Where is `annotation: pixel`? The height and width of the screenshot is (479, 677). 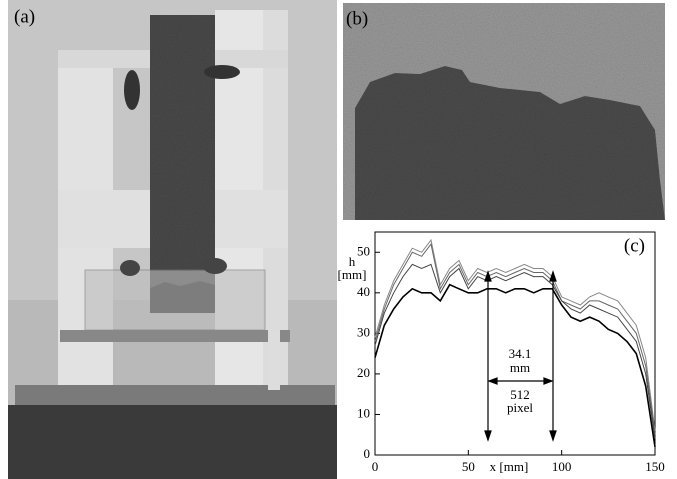 annotation: pixel is located at coordinates (520, 407).